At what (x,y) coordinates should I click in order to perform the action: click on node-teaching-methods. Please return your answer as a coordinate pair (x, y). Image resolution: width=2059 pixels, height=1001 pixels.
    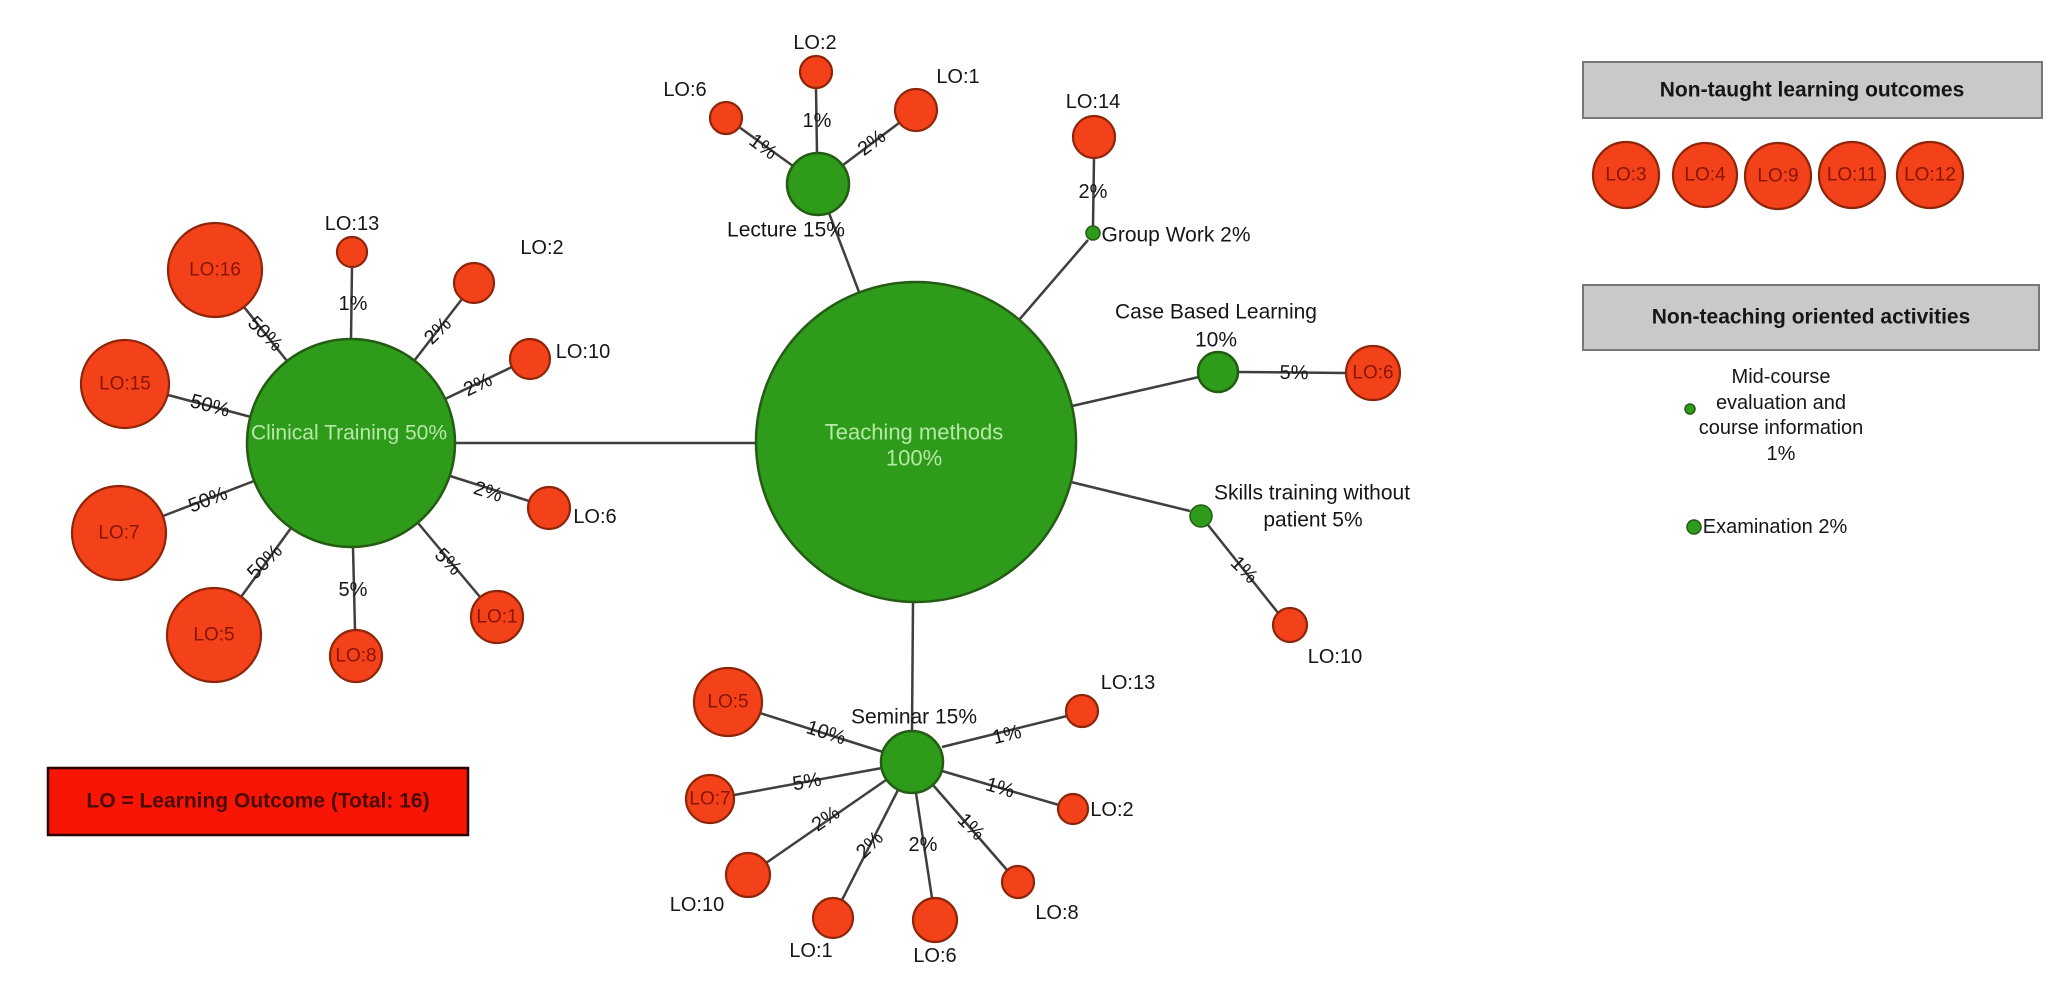
    Looking at the image, I should click on (916, 442).